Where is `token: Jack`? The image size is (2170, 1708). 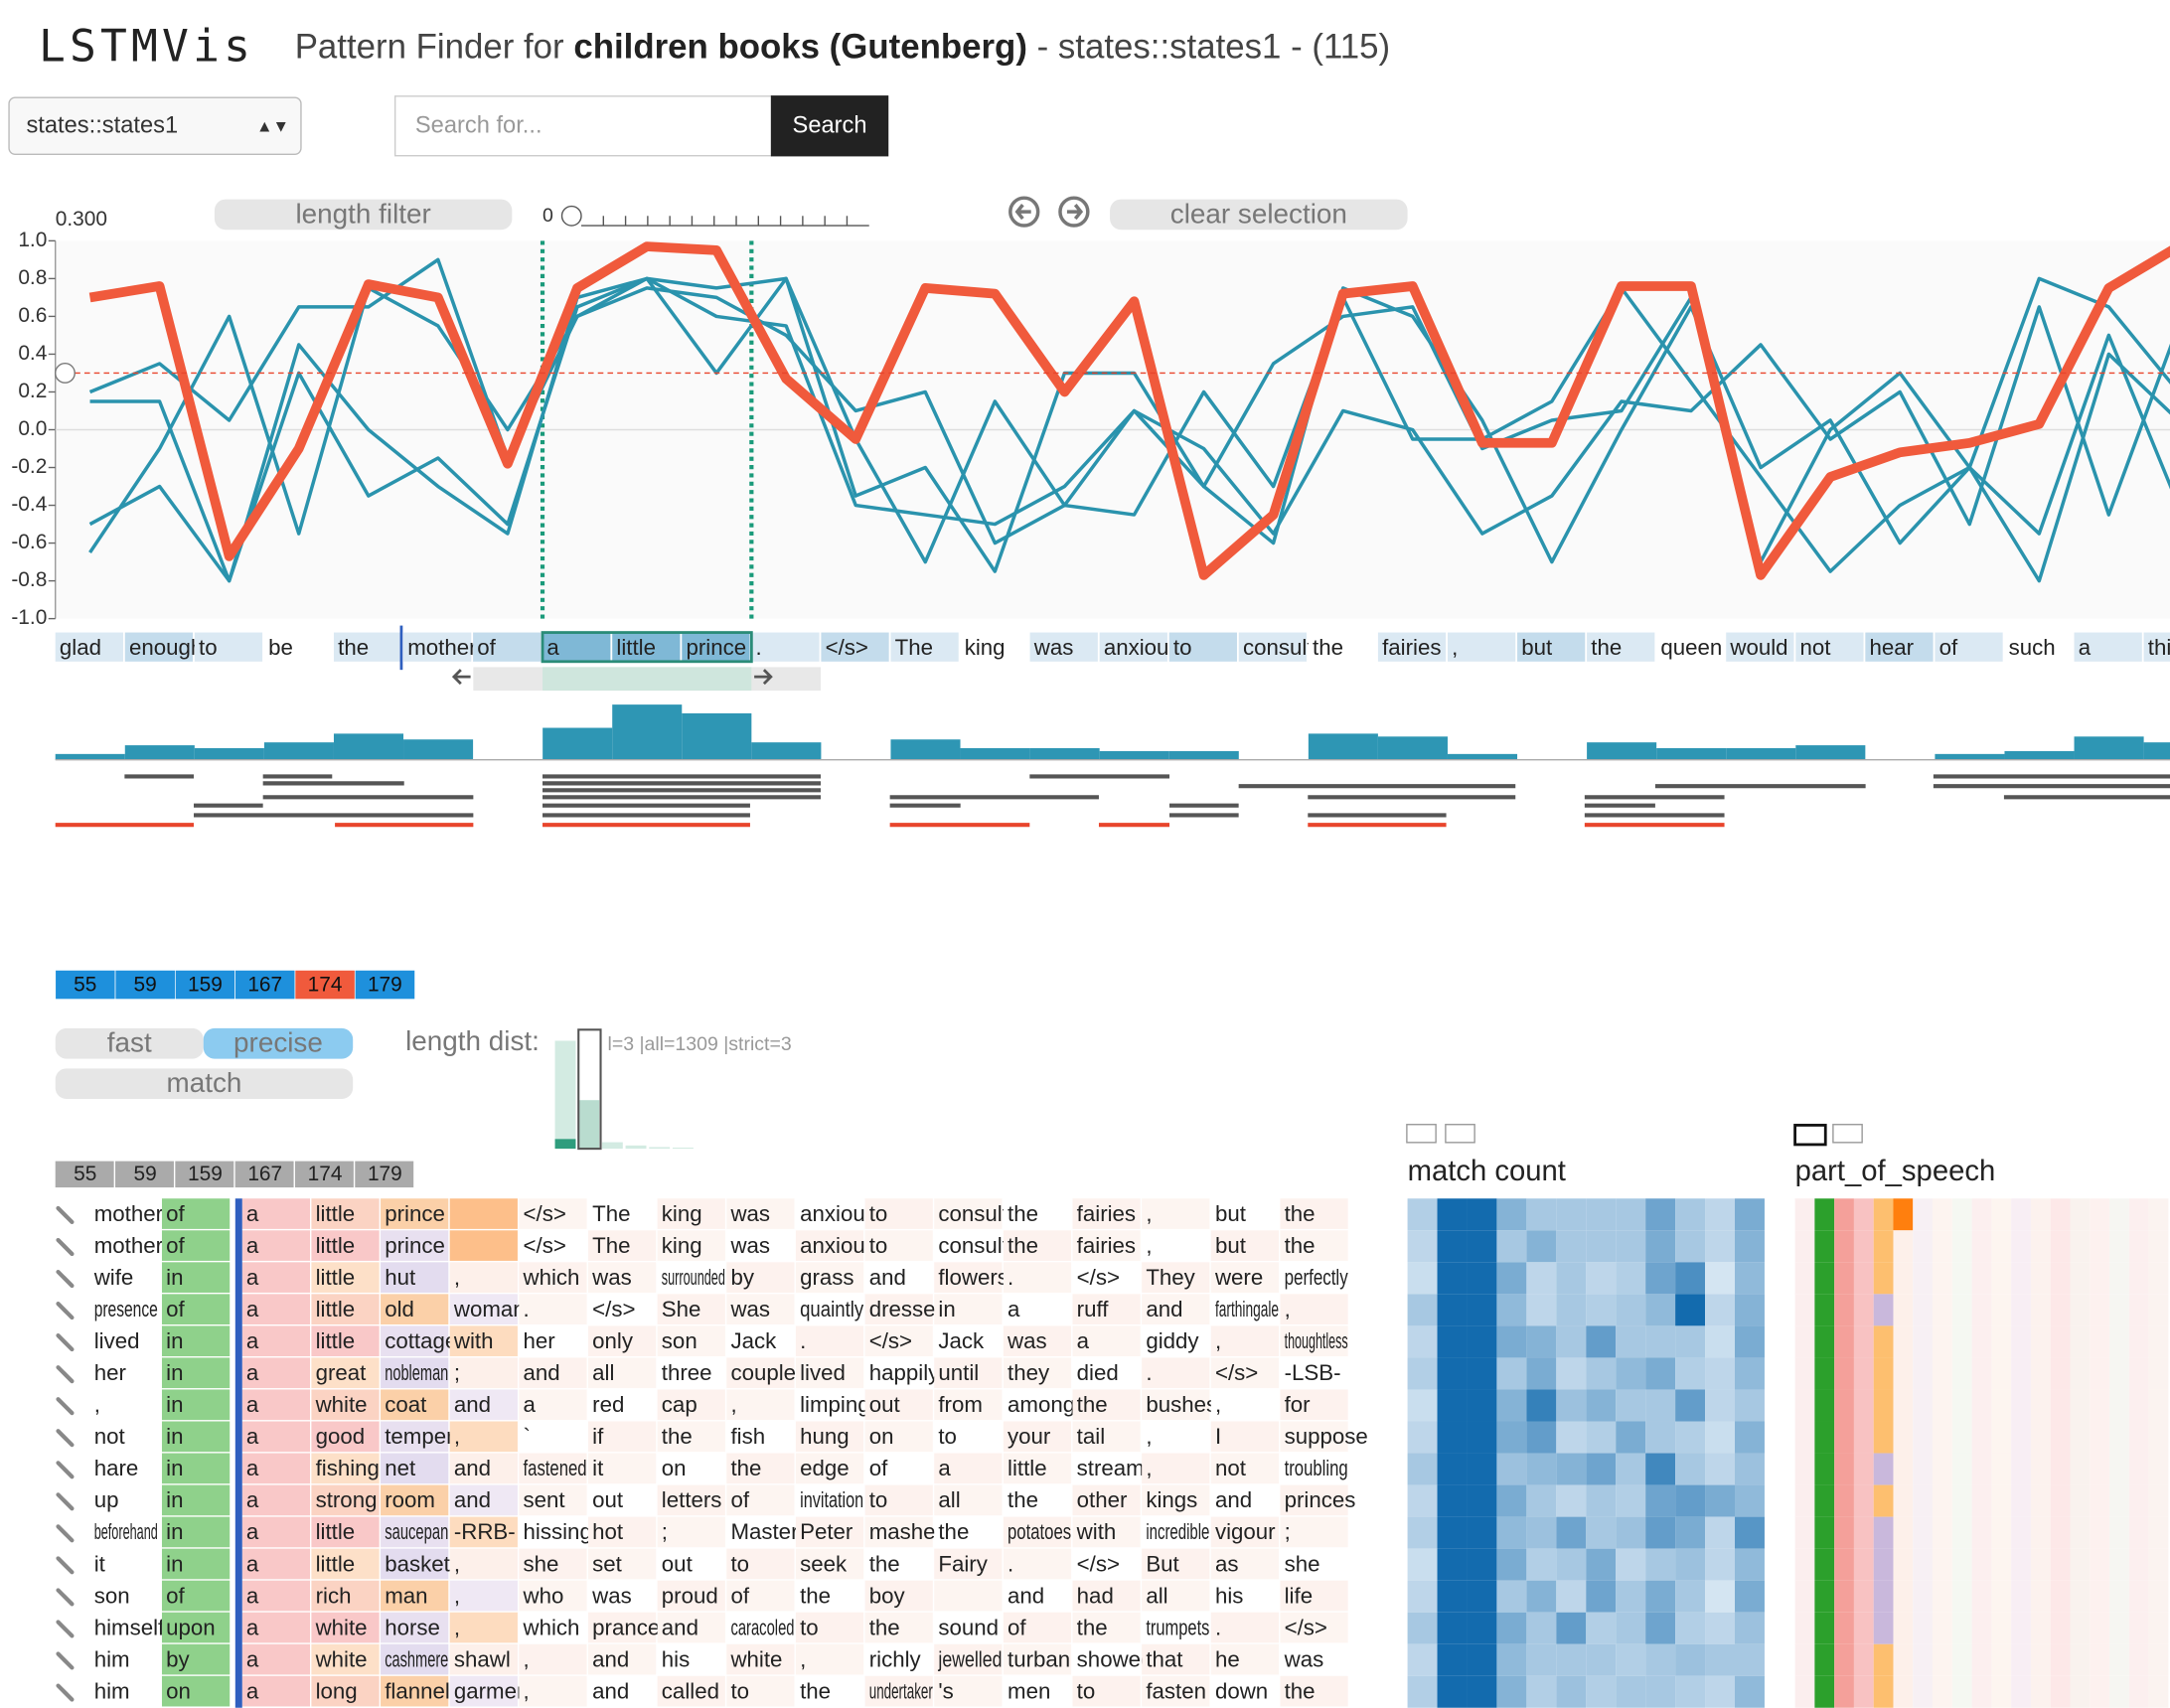
token: Jack is located at coordinates (753, 1340).